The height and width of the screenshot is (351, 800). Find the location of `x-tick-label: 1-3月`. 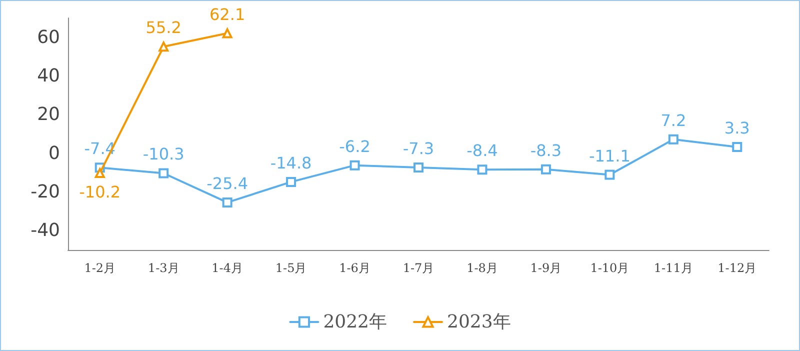

x-tick-label: 1-3月 is located at coordinates (164, 268).